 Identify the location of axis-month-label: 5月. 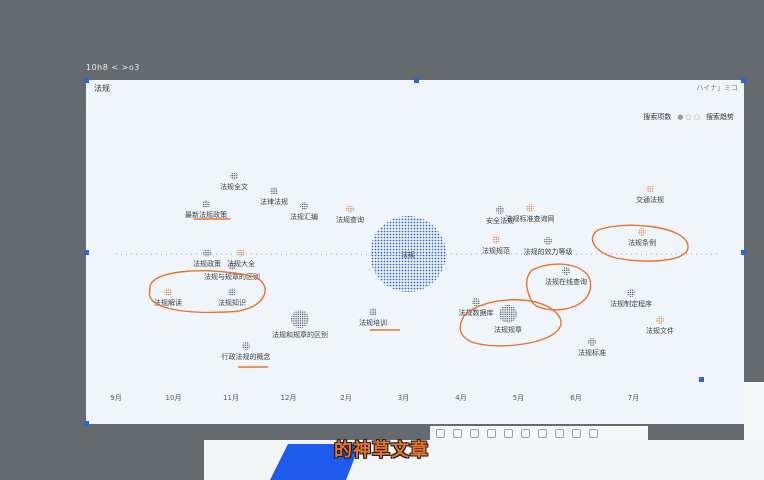
(518, 398).